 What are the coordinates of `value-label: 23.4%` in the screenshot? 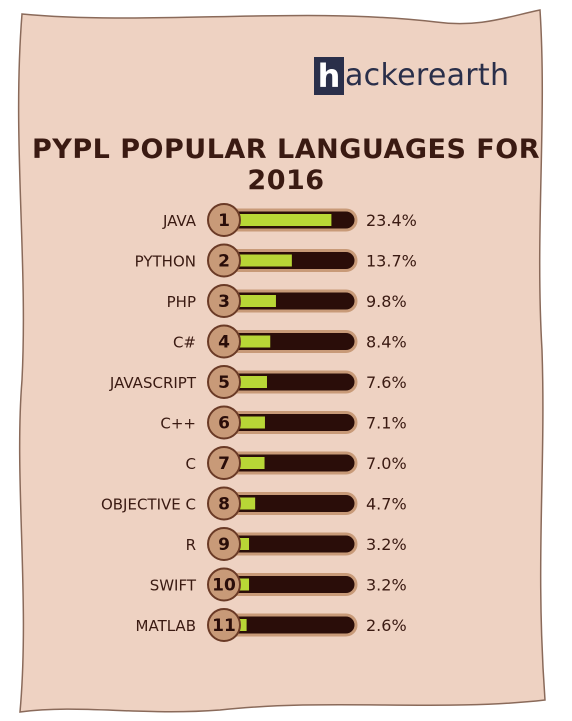 It's located at (391, 220).